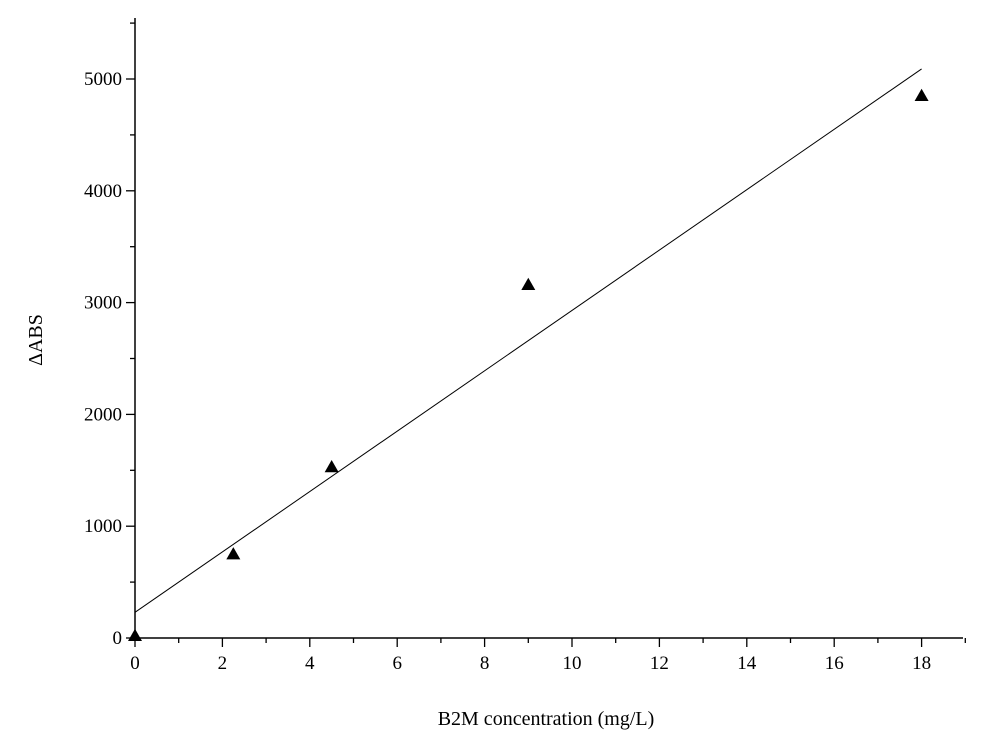 Image resolution: width=999 pixels, height=745 pixels. Describe the element at coordinates (397, 663) in the screenshot. I see `x-tick-label: 6` at that location.